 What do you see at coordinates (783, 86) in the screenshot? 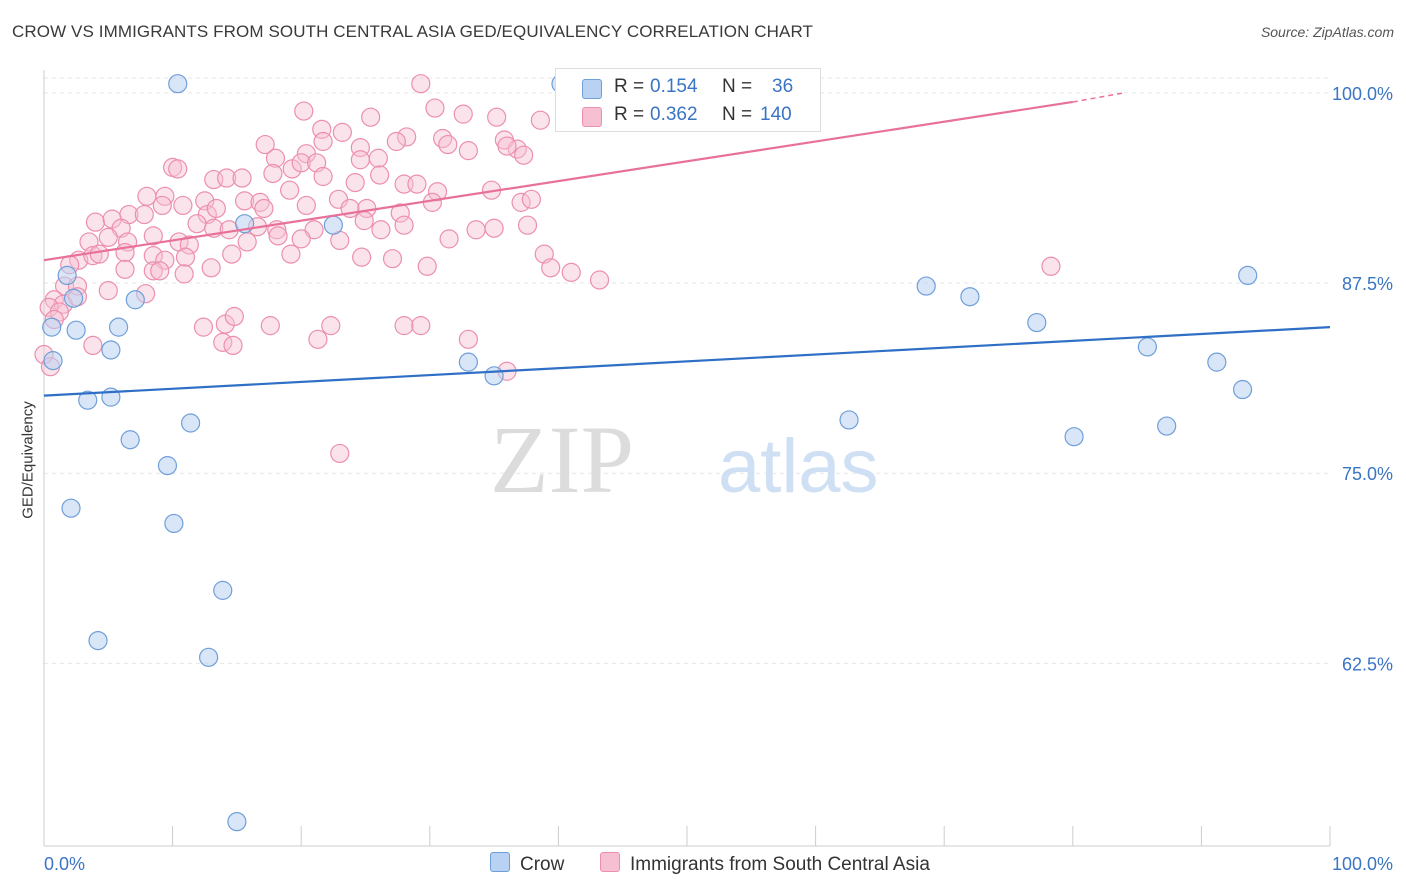
I see `crow-n-value: 36` at bounding box center [783, 86].